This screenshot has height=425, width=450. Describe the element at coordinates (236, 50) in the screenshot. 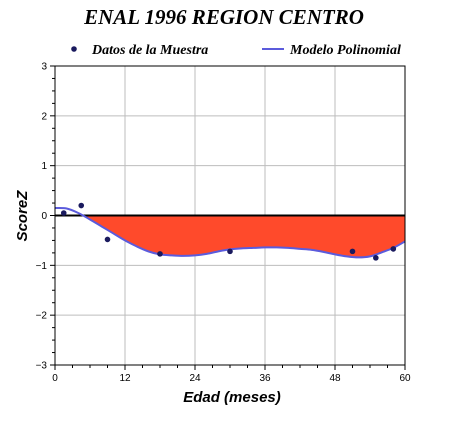

I see `legend: Datos de la Muestra Modelo Polinomial` at that location.